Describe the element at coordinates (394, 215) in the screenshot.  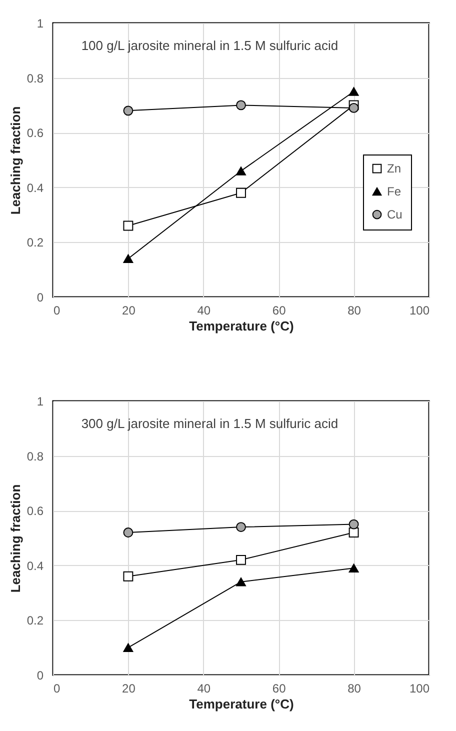
I see `legend-label: Cu` at that location.